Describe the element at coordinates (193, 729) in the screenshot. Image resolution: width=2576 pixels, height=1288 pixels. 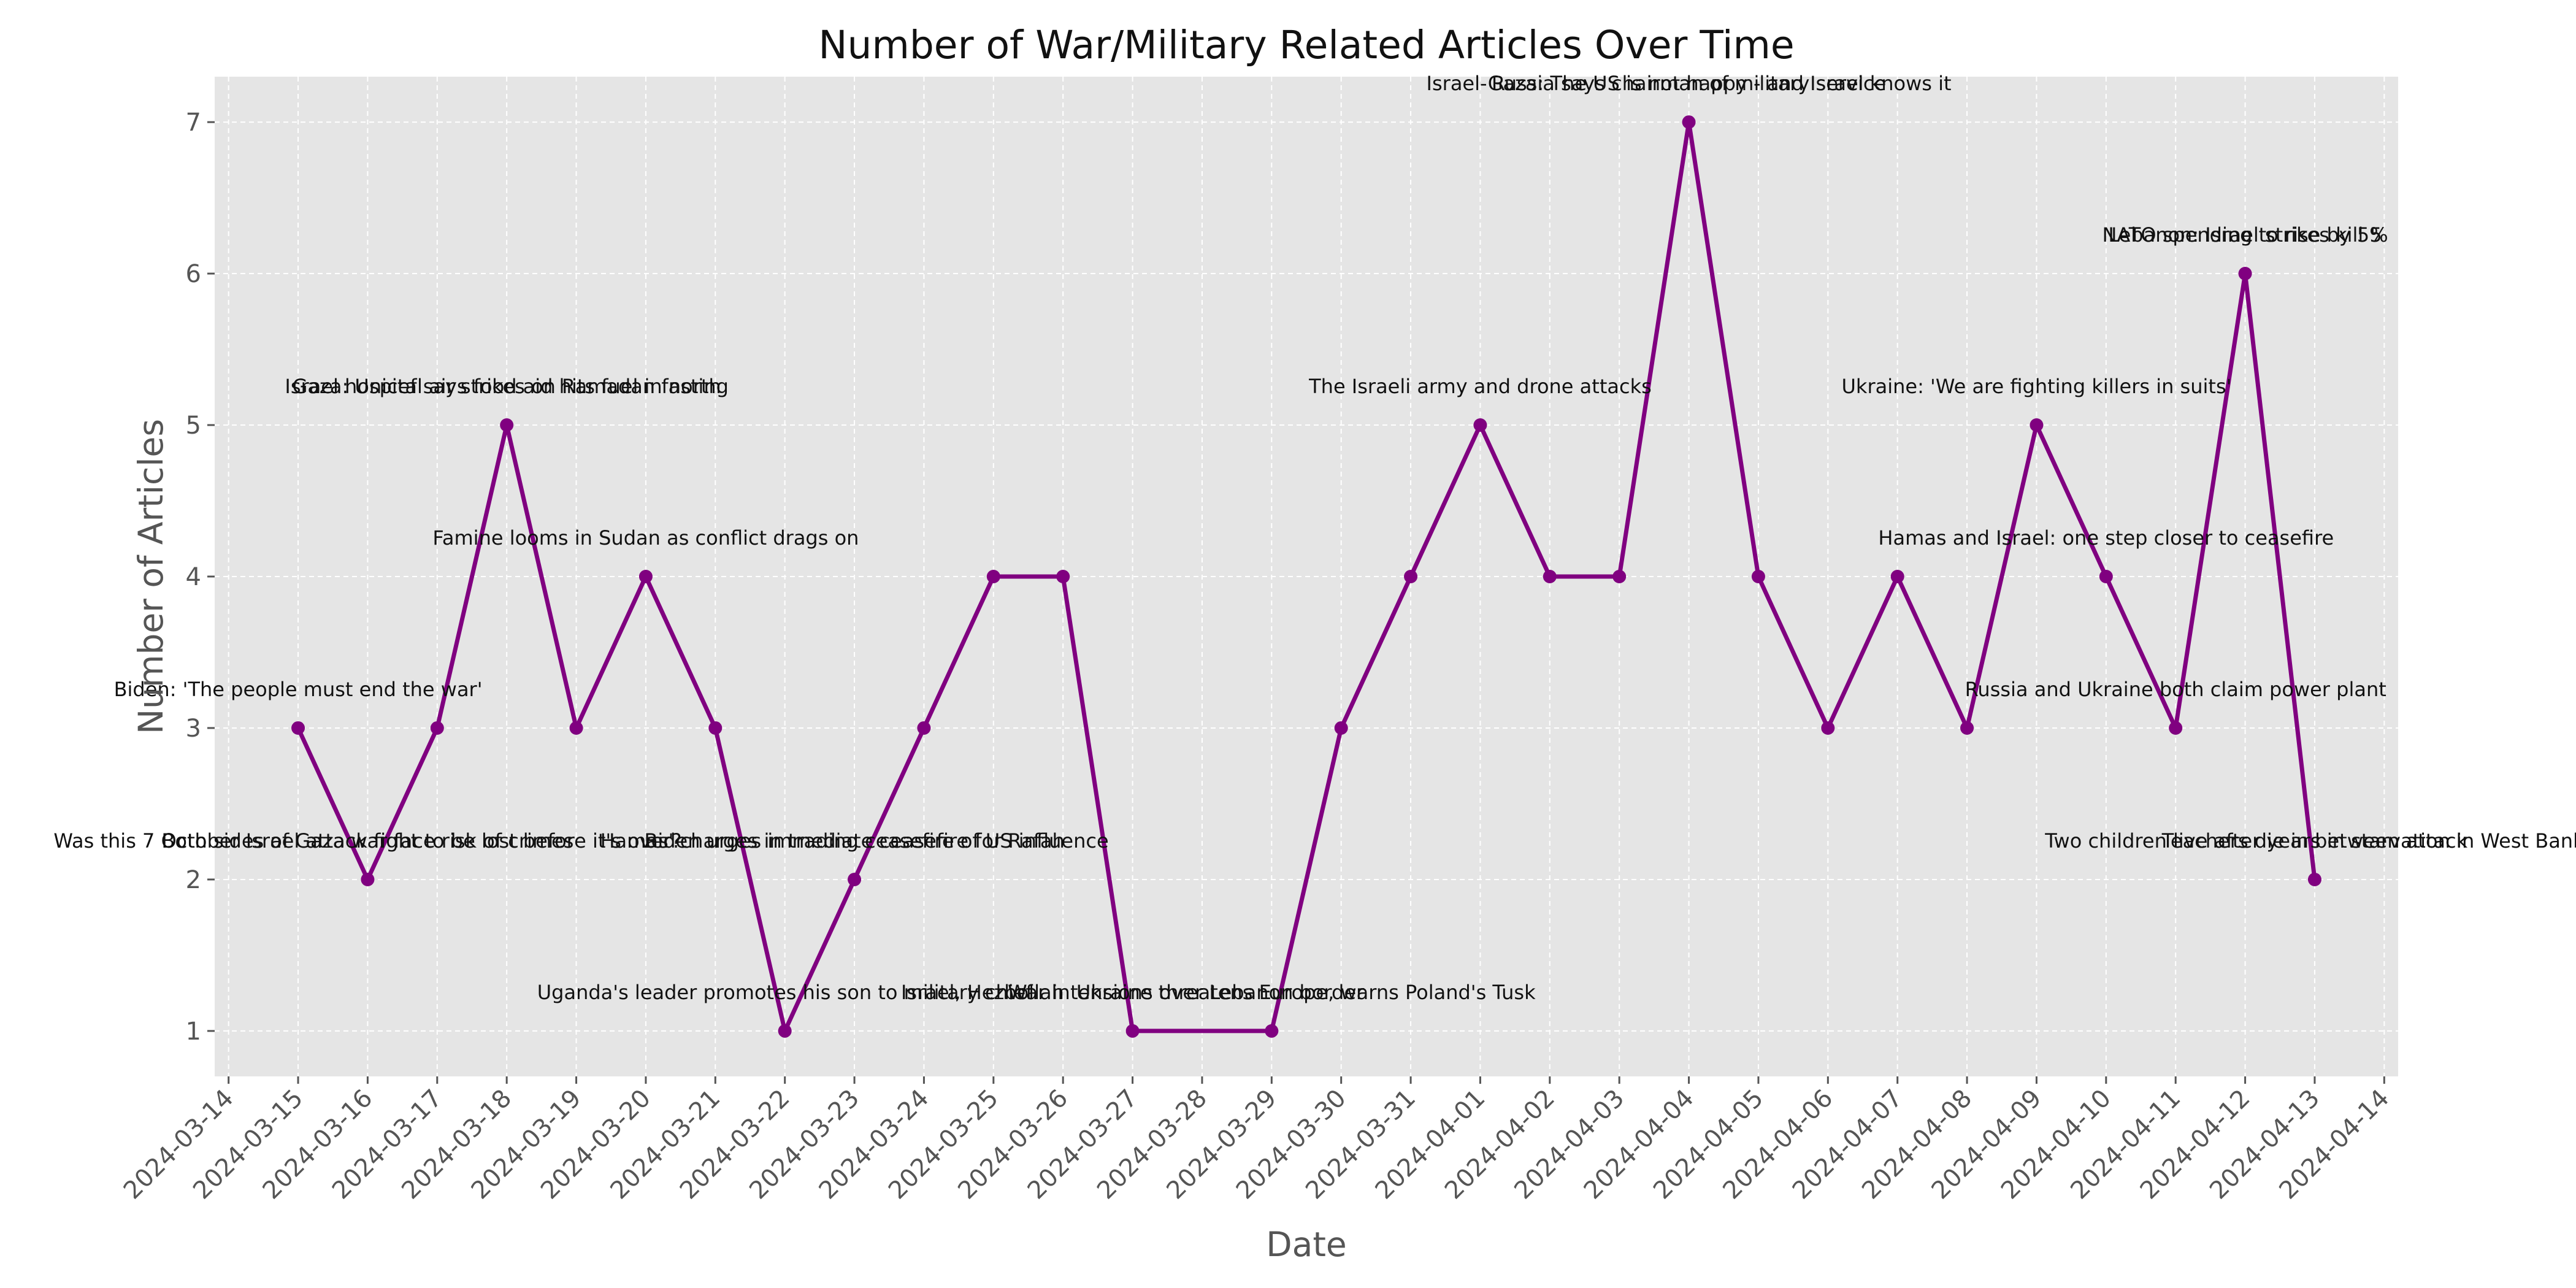
I see `y-tick-label: 3` at that location.